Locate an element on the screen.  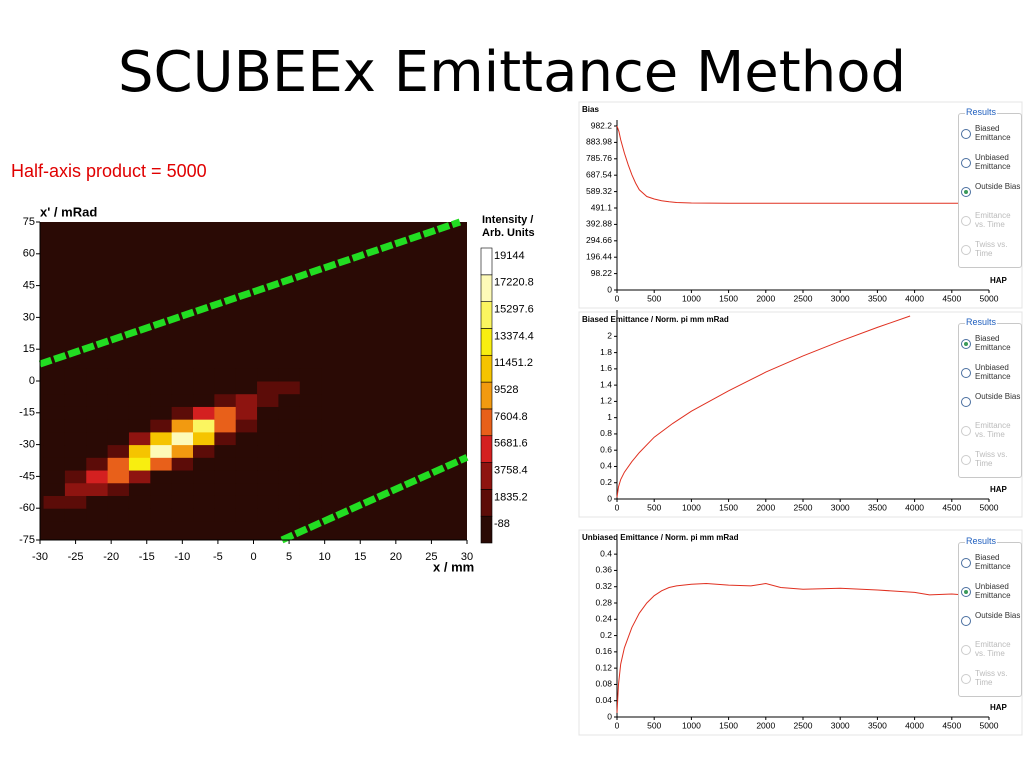
radio-option: Twiss vs. Time is located at coordinates (991, 251).